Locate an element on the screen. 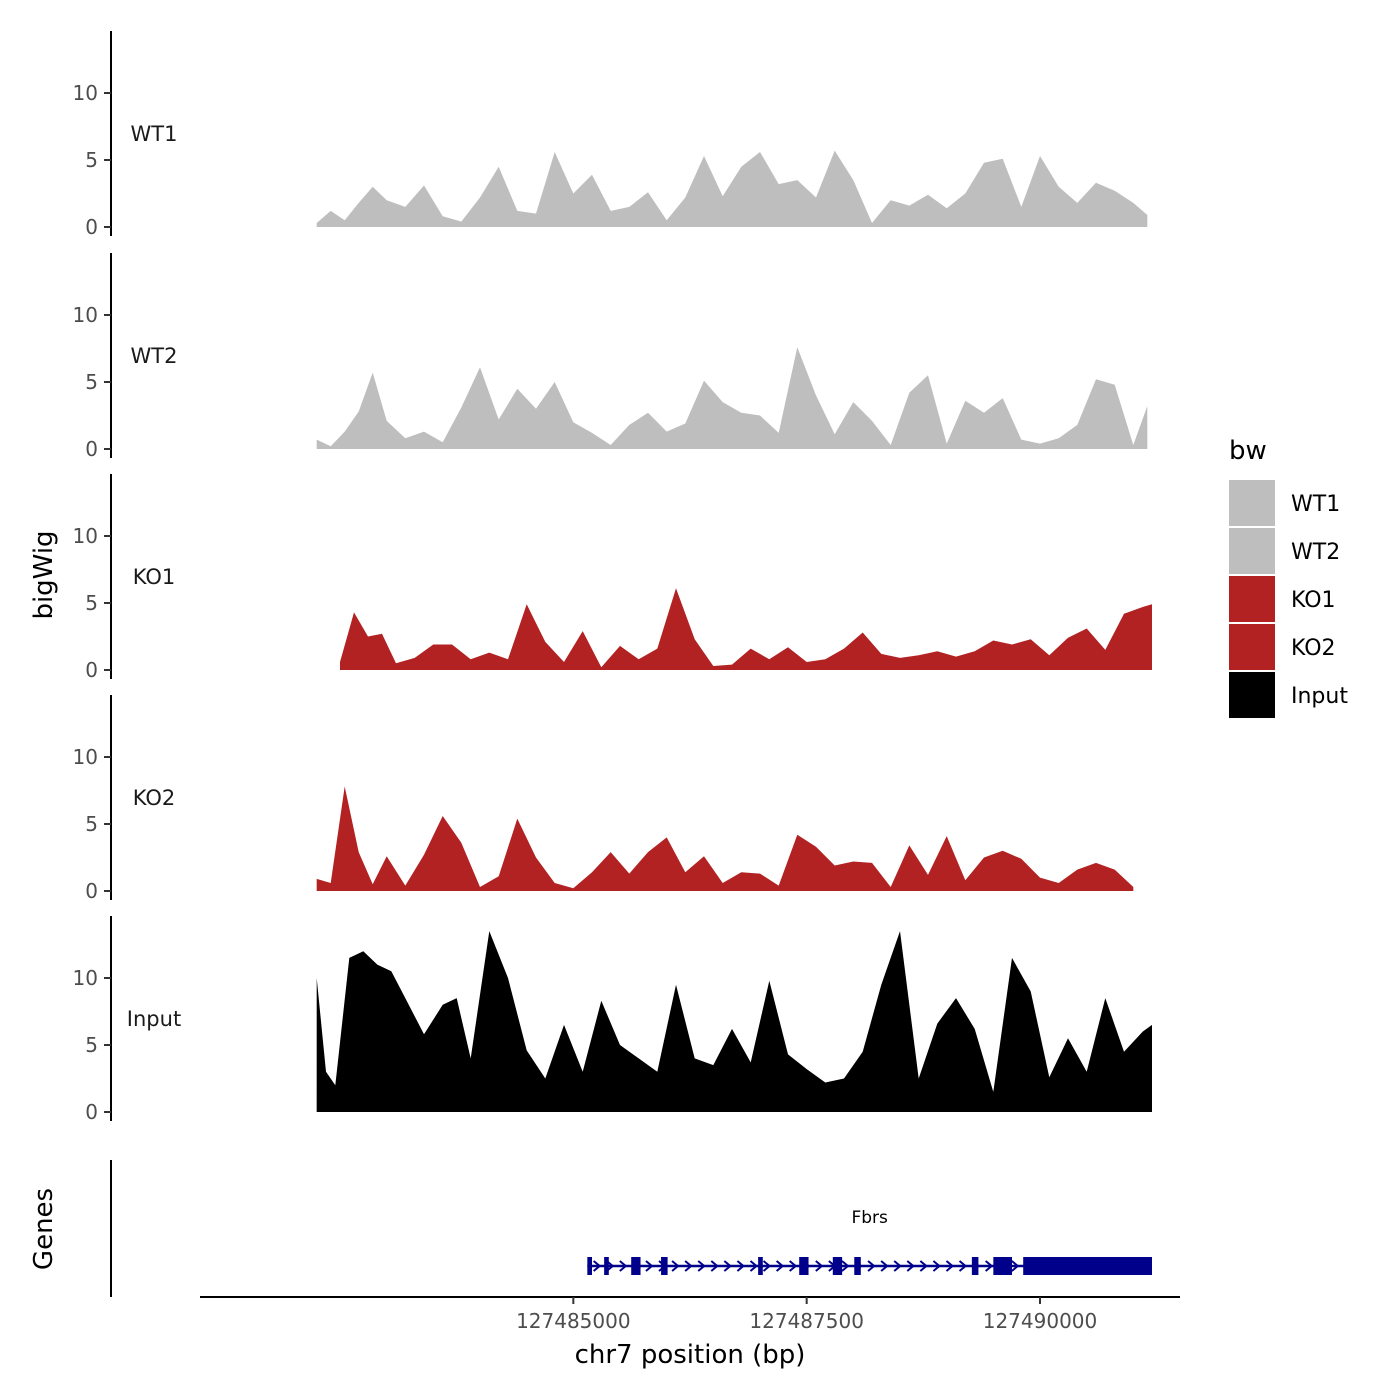  track-label: Input is located at coordinates (154, 1019).